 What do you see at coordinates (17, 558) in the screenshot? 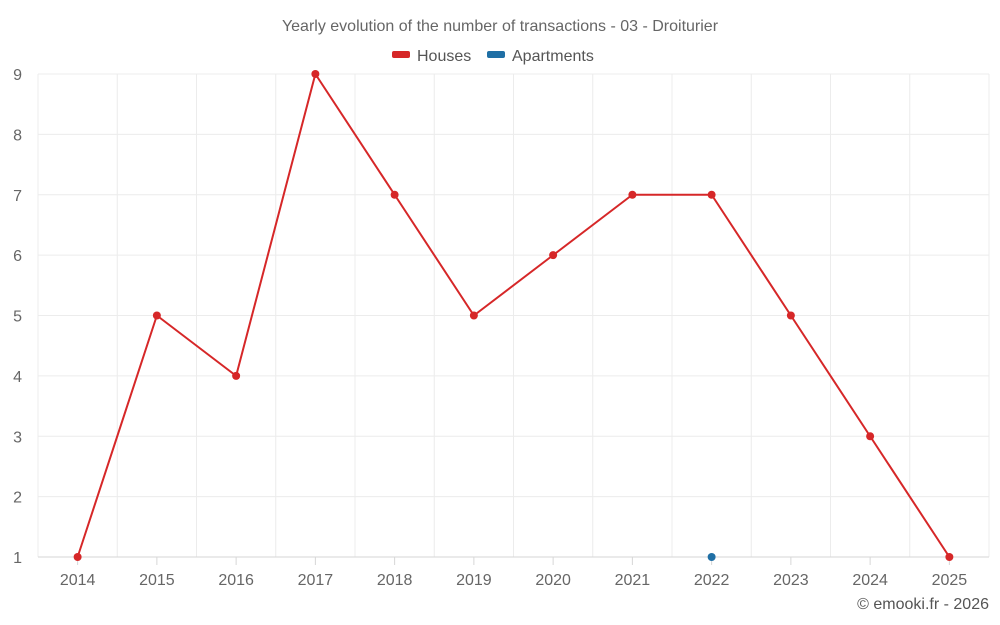
I see `y-tick-label: 1` at bounding box center [17, 558].